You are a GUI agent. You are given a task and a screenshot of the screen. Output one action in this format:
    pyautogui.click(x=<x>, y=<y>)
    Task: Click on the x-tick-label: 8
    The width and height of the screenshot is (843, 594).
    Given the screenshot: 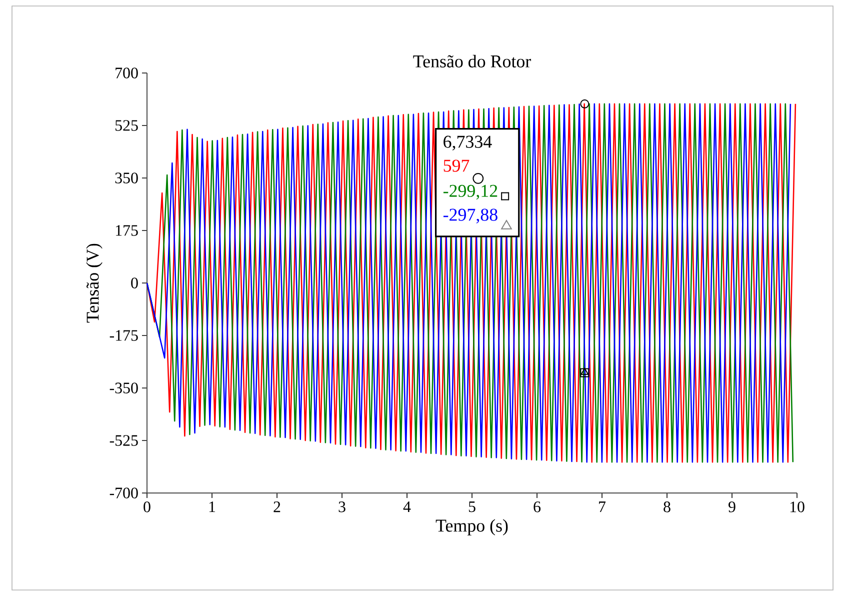 What is the action you would take?
    pyautogui.click(x=667, y=507)
    